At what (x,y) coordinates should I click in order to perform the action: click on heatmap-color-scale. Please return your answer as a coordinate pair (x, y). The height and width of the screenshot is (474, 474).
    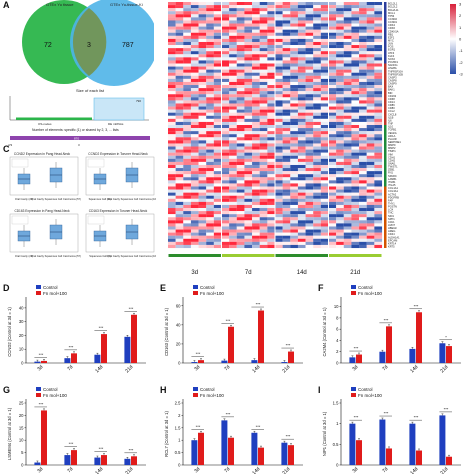
    Looking at the image, I should click on (453, 39).